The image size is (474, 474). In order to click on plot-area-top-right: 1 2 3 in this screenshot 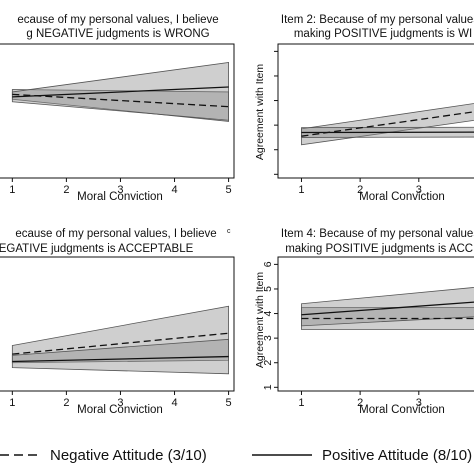, I will do `click(374, 119)`.